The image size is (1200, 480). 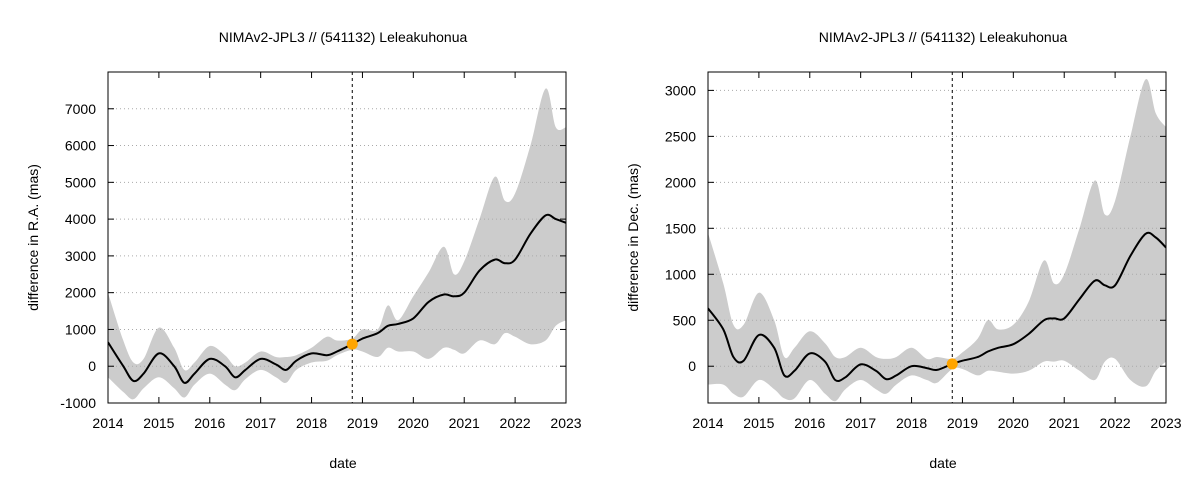 What do you see at coordinates (80, 219) in the screenshot?
I see `y-tick-label: 4000` at bounding box center [80, 219].